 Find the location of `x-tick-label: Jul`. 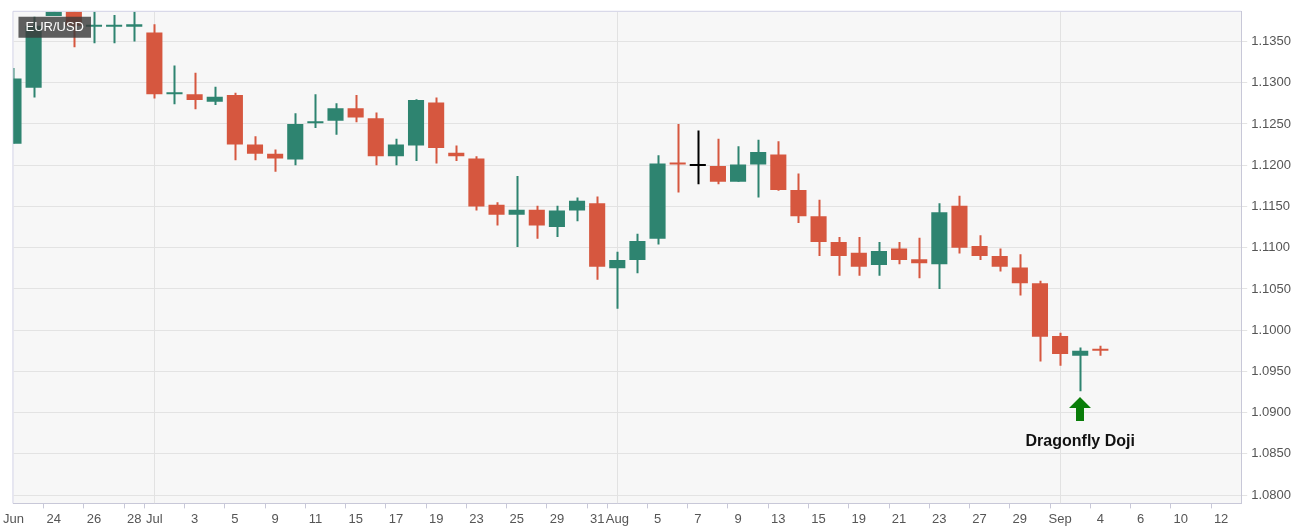

x-tick-label: Jul is located at coordinates (154, 518).